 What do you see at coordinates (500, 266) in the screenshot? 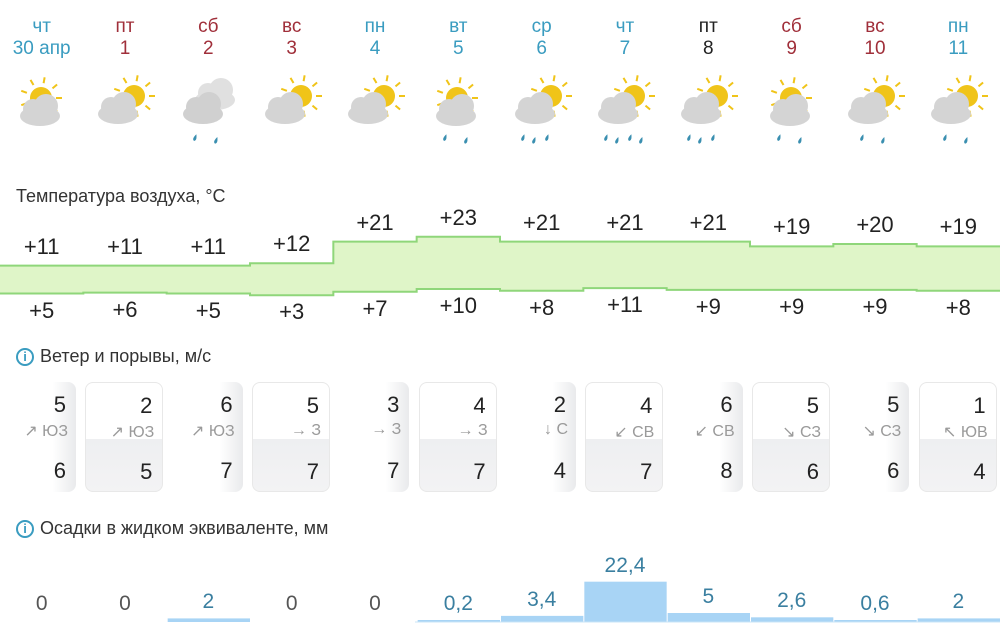
I see `temperature-band` at bounding box center [500, 266].